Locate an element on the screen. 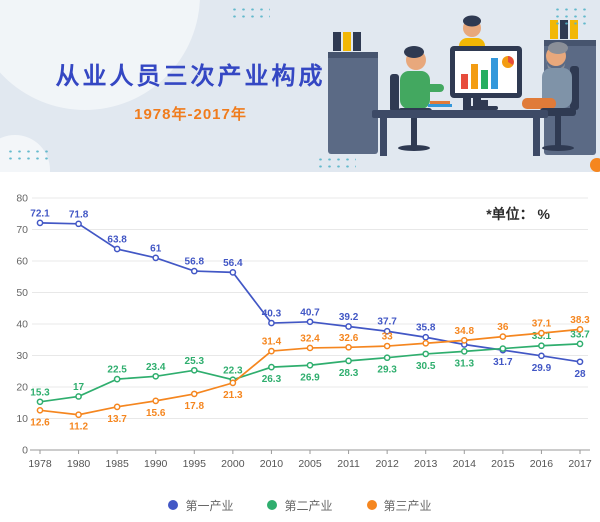  legend-item: 第一产业 is located at coordinates (200, 505).